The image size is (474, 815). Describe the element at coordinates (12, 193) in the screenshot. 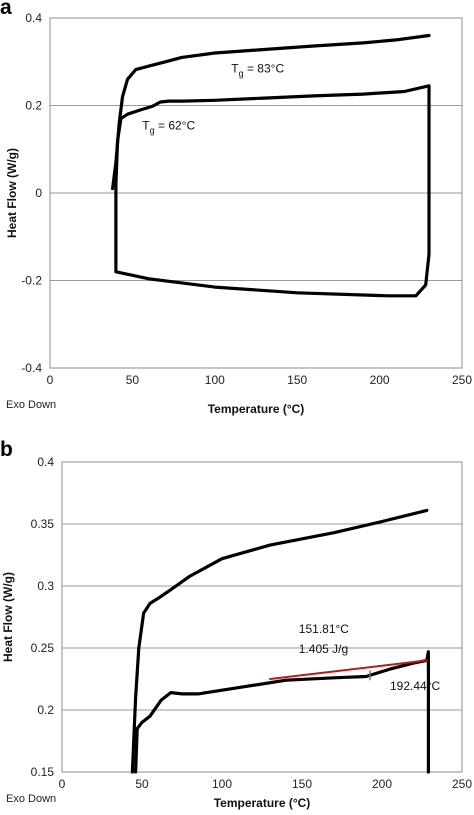

I see `panel-a-y-axis-label: Heat Flow (W/g)` at that location.